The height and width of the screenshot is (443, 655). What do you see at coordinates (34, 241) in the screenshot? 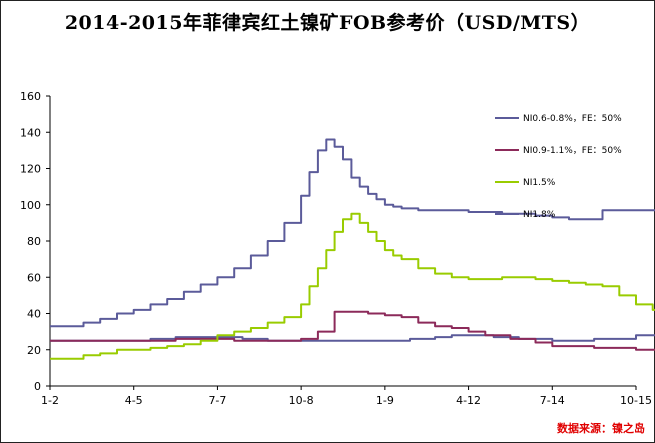
I see `y-tick-label: 80` at bounding box center [34, 241].